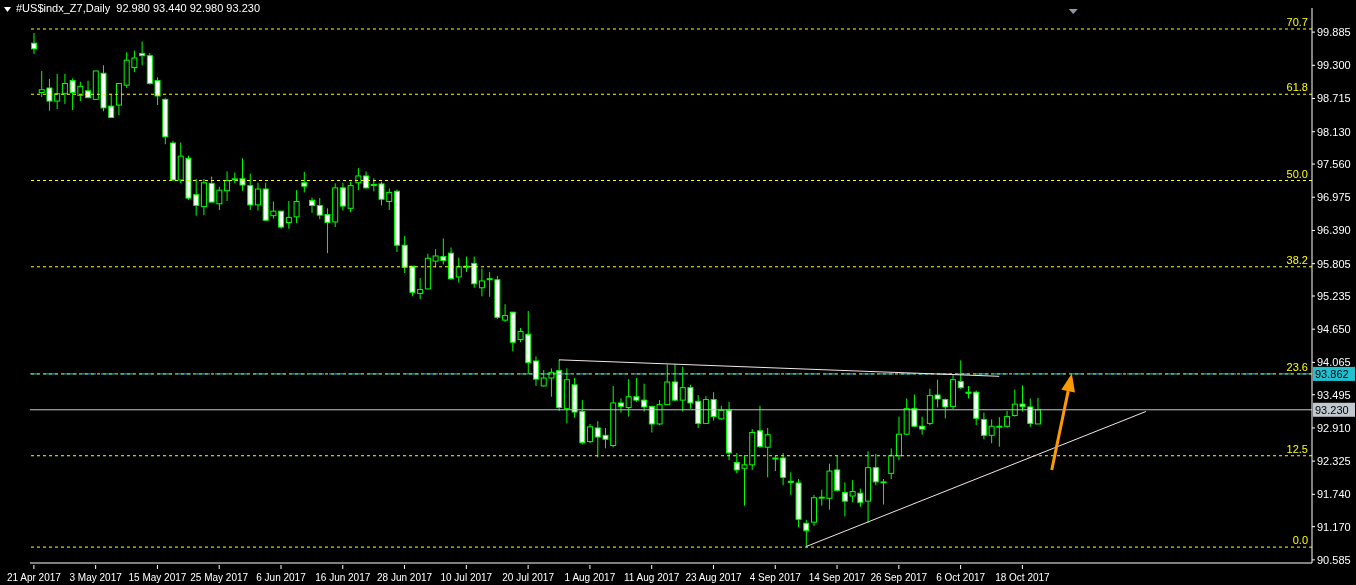 The width and height of the screenshot is (1356, 585). Describe the element at coordinates (899, 577) in the screenshot. I see `x-tick-label: 26 Sep 2017` at that location.